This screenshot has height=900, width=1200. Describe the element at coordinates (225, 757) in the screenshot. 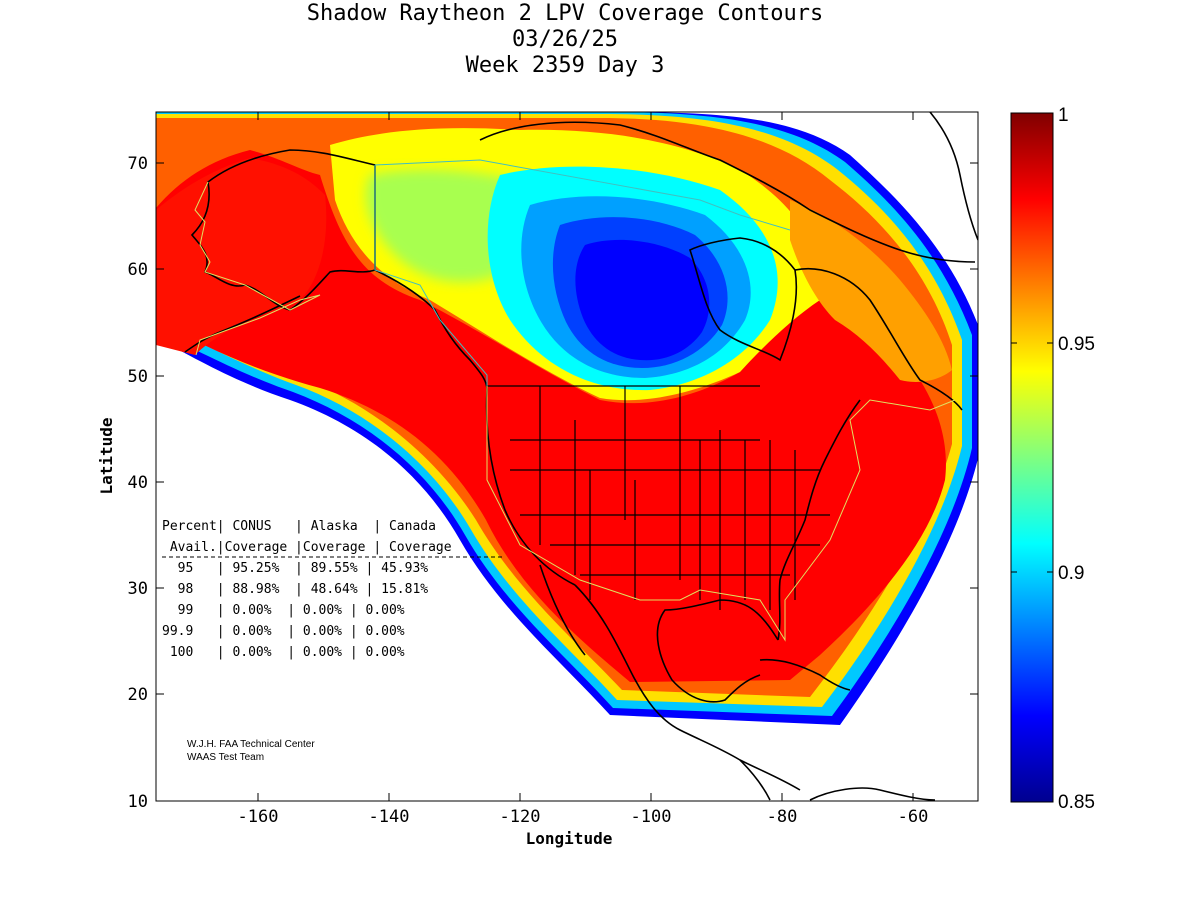

I see `credit-line-2: WAAS Test Team` at that location.